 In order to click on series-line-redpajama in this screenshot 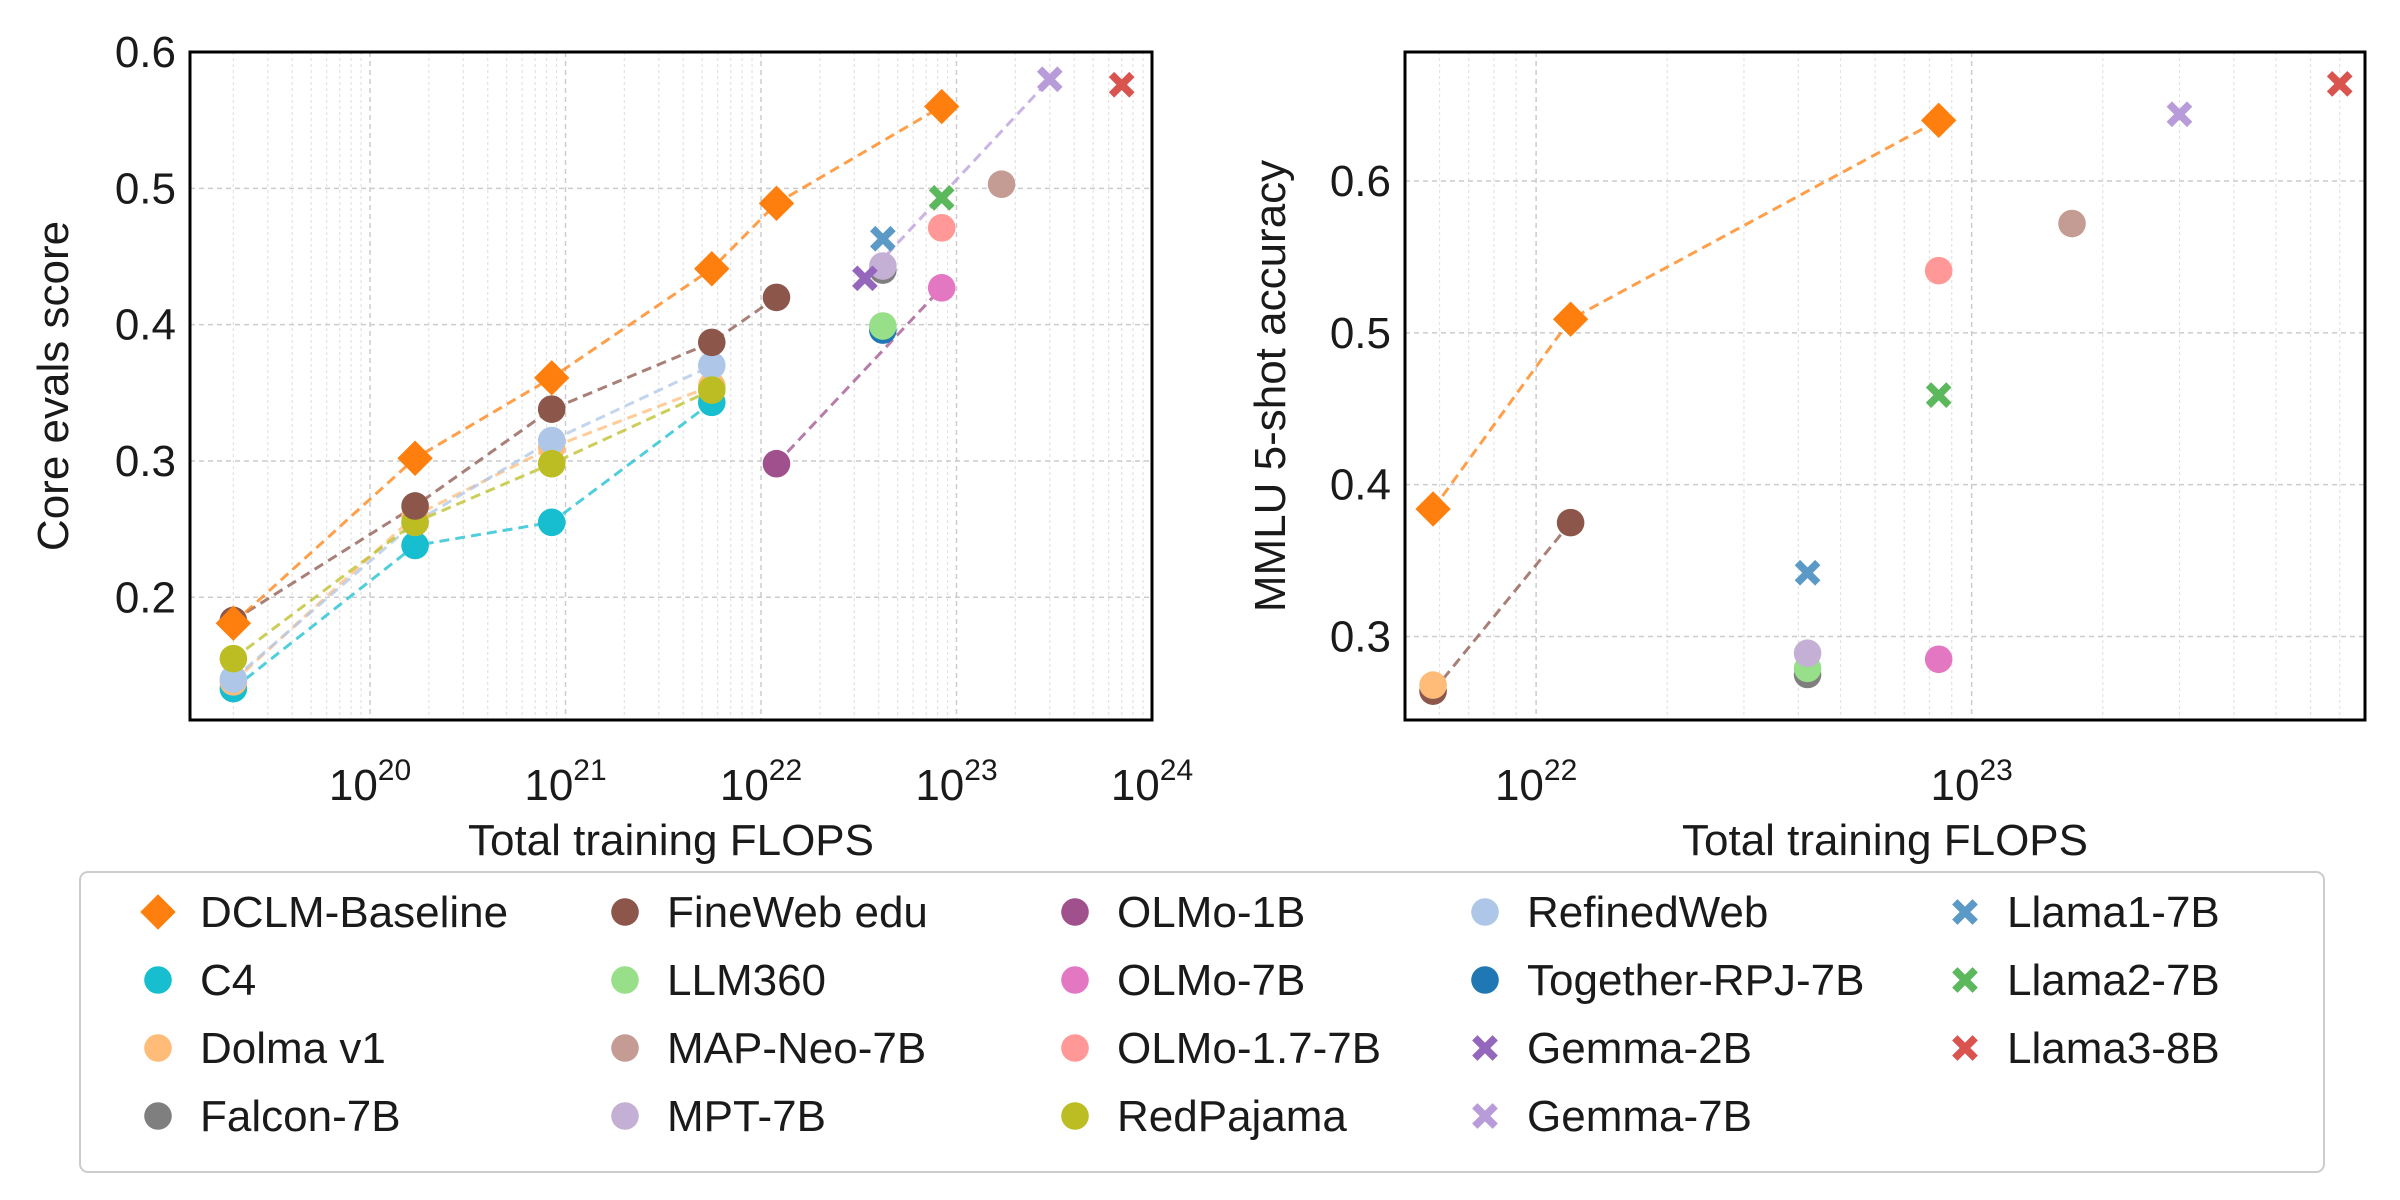, I will do `click(472, 524)`.